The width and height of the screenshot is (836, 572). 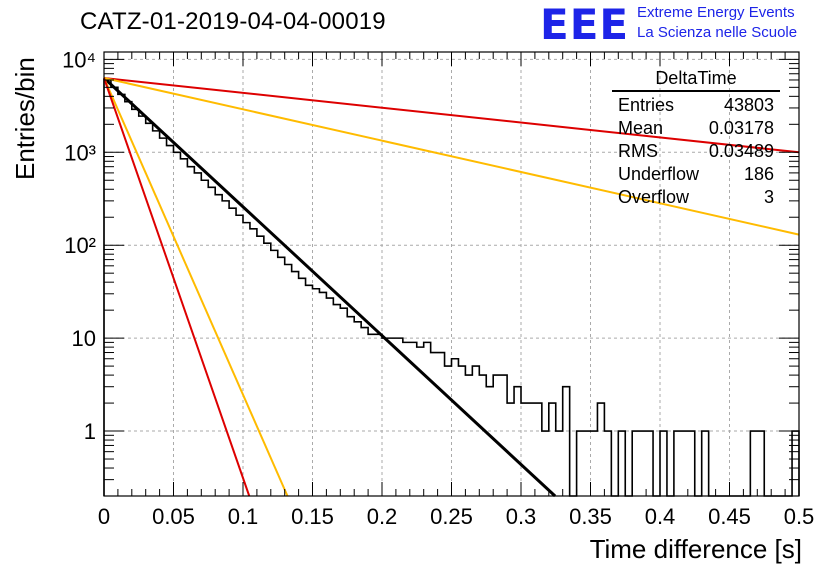 I want to click on x-tick-label: 0.4, so click(x=660, y=516).